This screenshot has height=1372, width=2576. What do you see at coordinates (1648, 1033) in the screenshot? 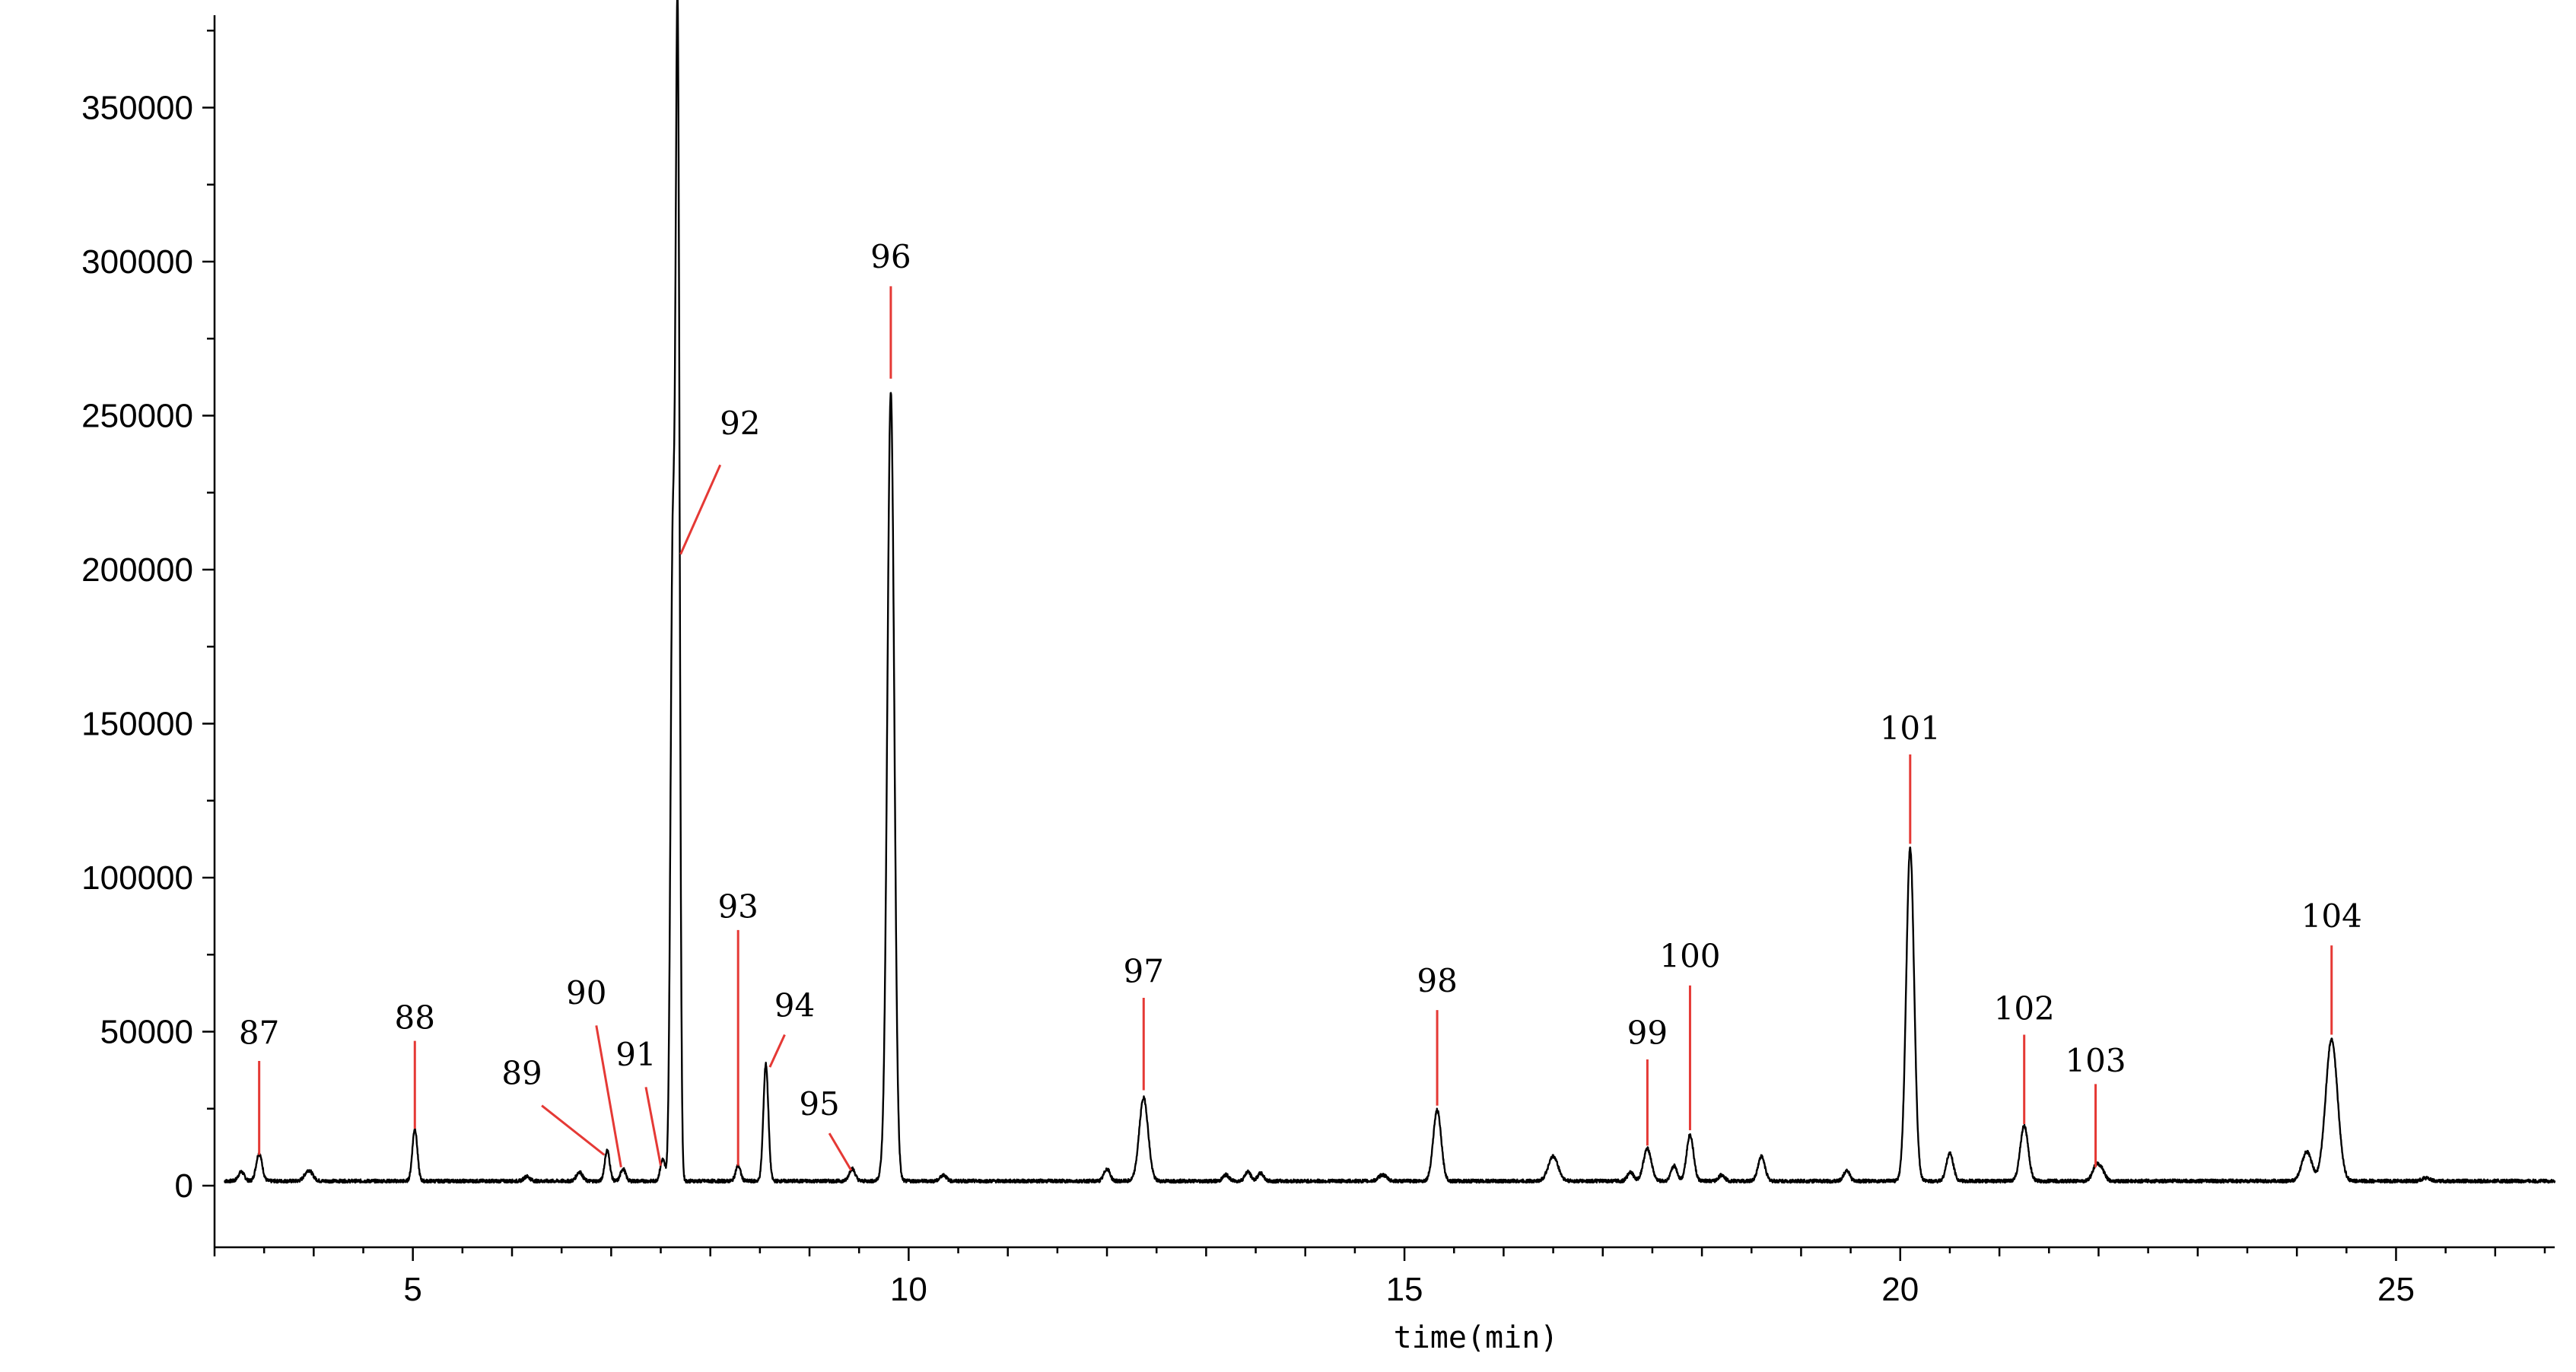
I see `peak-label: 99` at bounding box center [1648, 1033].